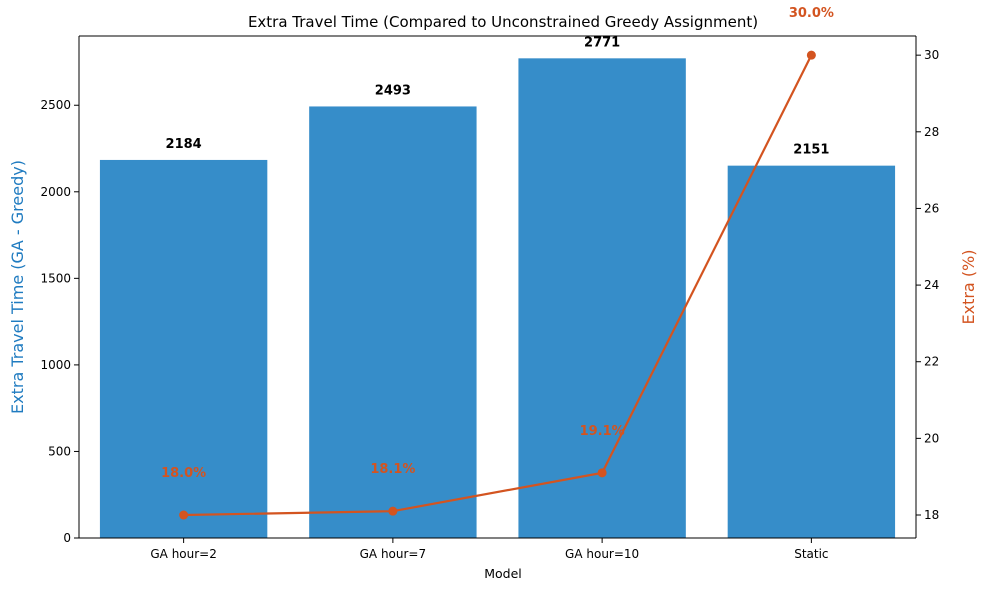  What do you see at coordinates (55, 105) in the screenshot?
I see `left-tick-label: 2500` at bounding box center [55, 105].